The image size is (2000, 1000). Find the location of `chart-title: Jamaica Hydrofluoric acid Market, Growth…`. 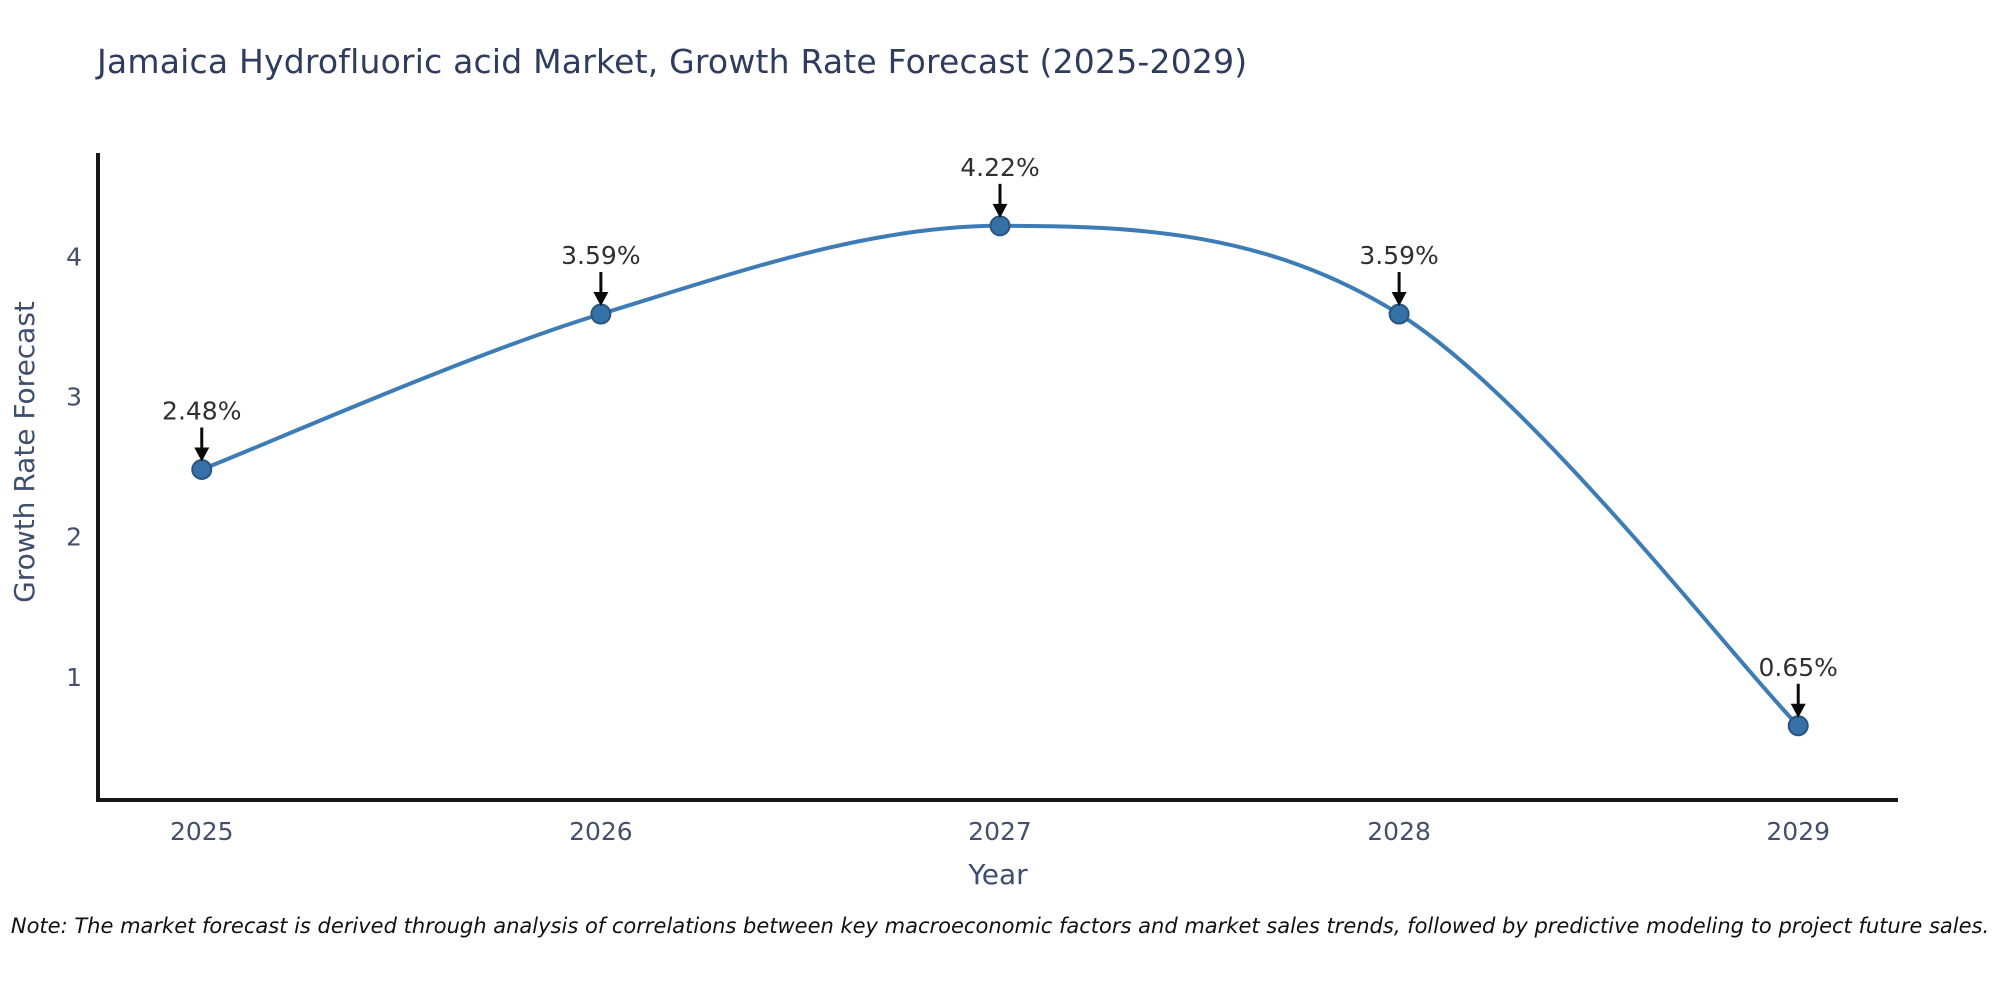

chart-title: Jamaica Hydrofluoric acid Market, Growth… is located at coordinates (672, 61).